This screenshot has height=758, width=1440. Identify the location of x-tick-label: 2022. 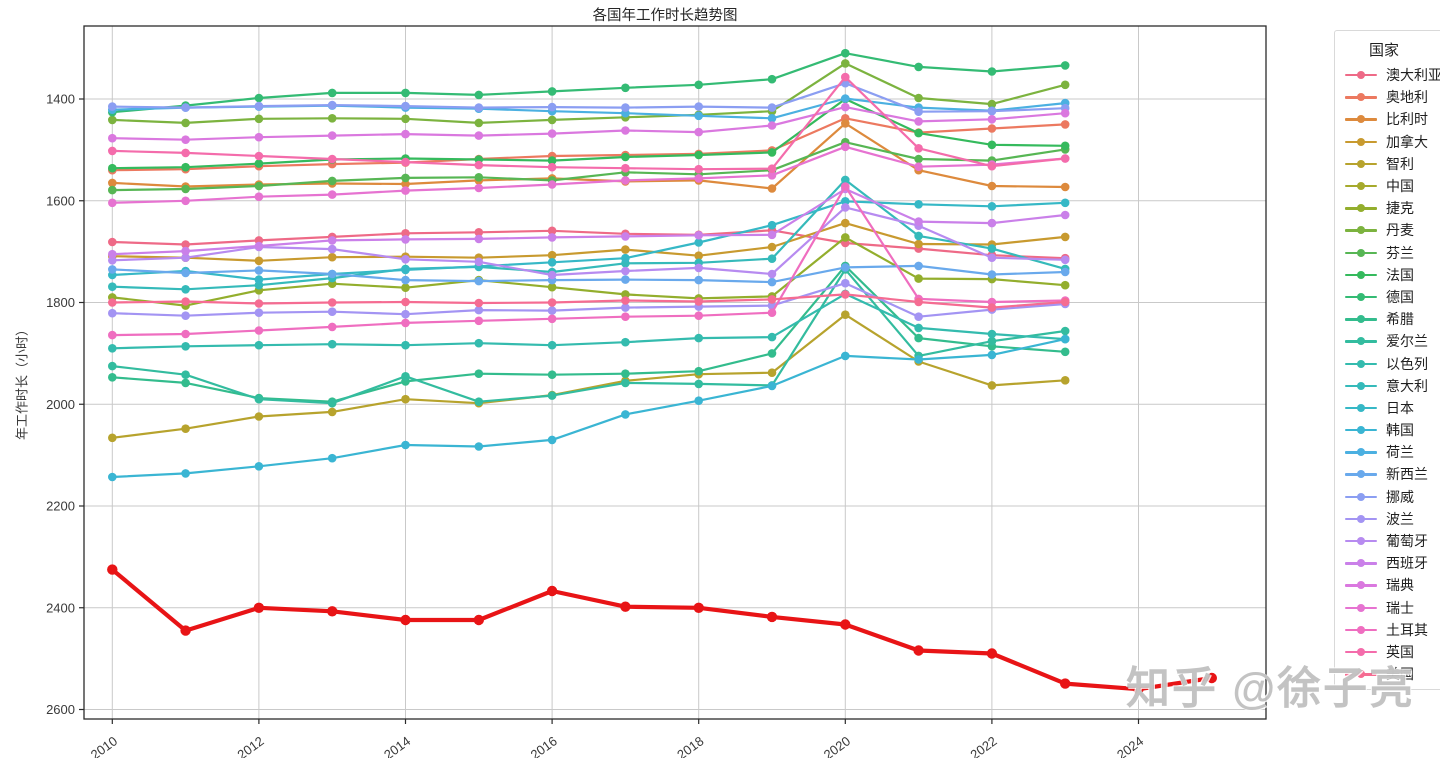
(983, 745).